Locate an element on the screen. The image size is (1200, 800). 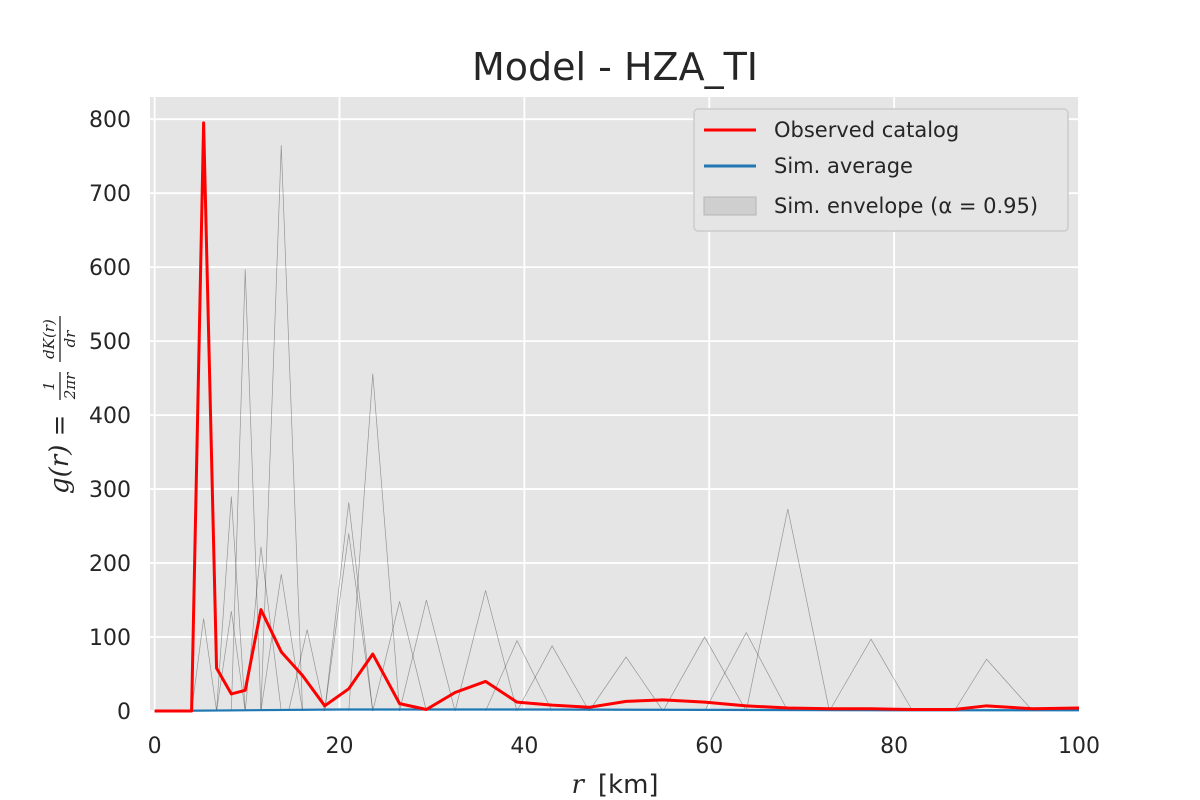
y-tick-label-4: 400 is located at coordinates (110, 416).